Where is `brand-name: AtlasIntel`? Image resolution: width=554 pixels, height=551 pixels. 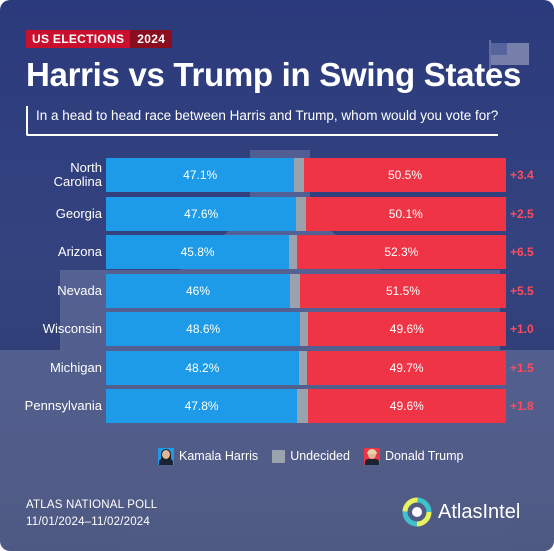
brand-name: AtlasIntel is located at coordinates (479, 511).